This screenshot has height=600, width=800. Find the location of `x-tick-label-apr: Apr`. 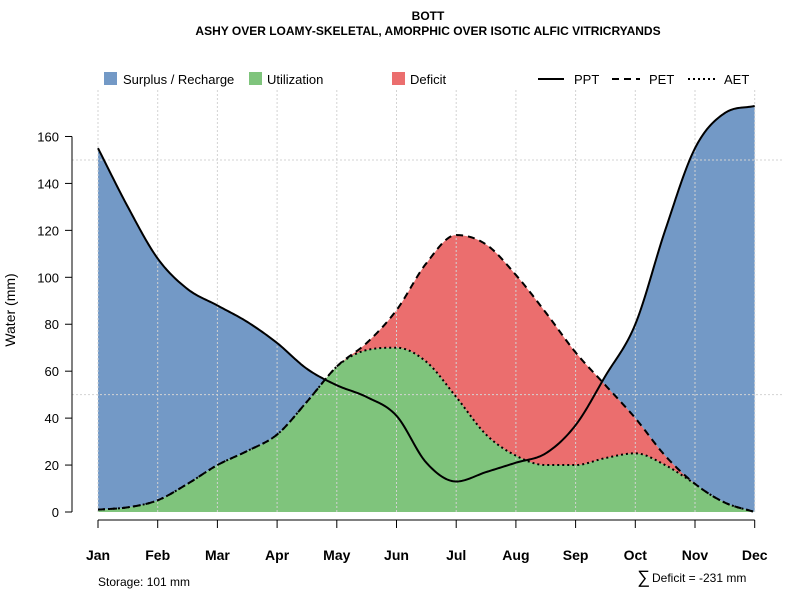

x-tick-label-apr: Apr is located at coordinates (277, 555).